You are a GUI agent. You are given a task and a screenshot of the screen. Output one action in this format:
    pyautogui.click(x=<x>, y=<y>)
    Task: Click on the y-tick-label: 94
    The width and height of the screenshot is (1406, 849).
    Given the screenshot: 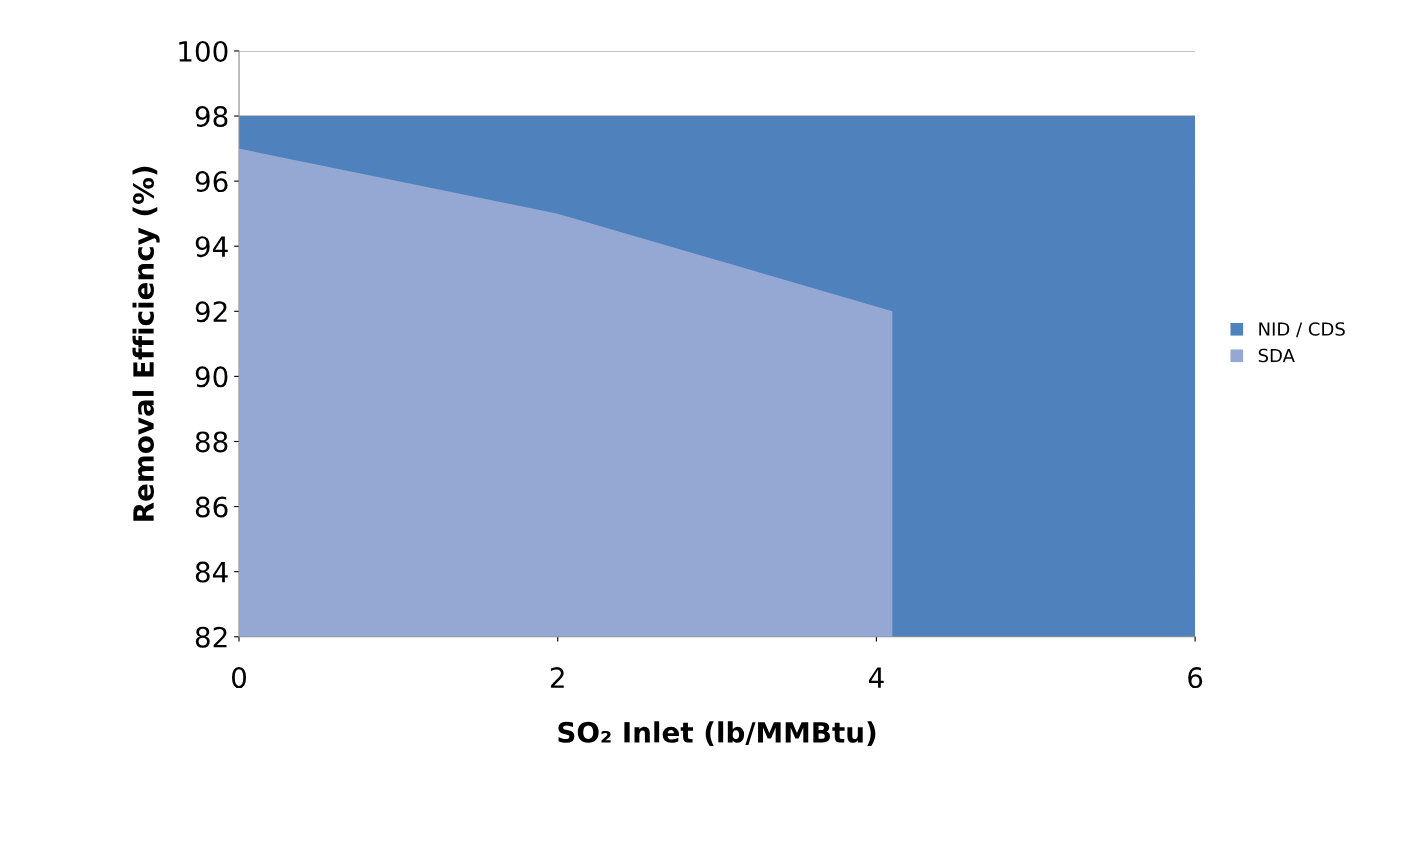 What is the action you would take?
    pyautogui.click(x=211, y=247)
    